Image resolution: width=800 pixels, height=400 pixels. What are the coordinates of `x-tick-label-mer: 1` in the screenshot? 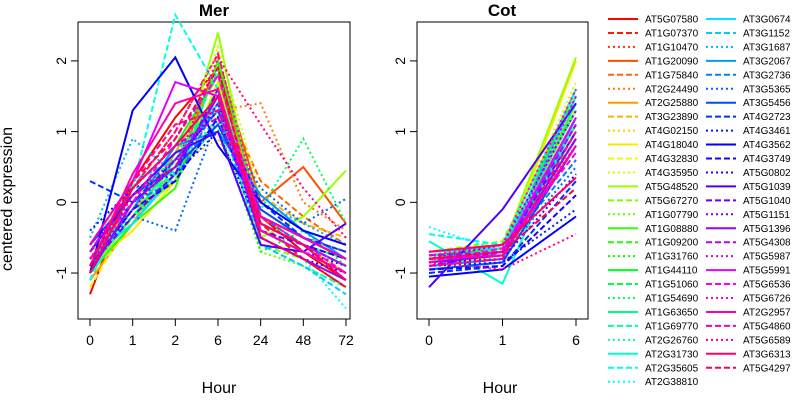 It's located at (133, 340).